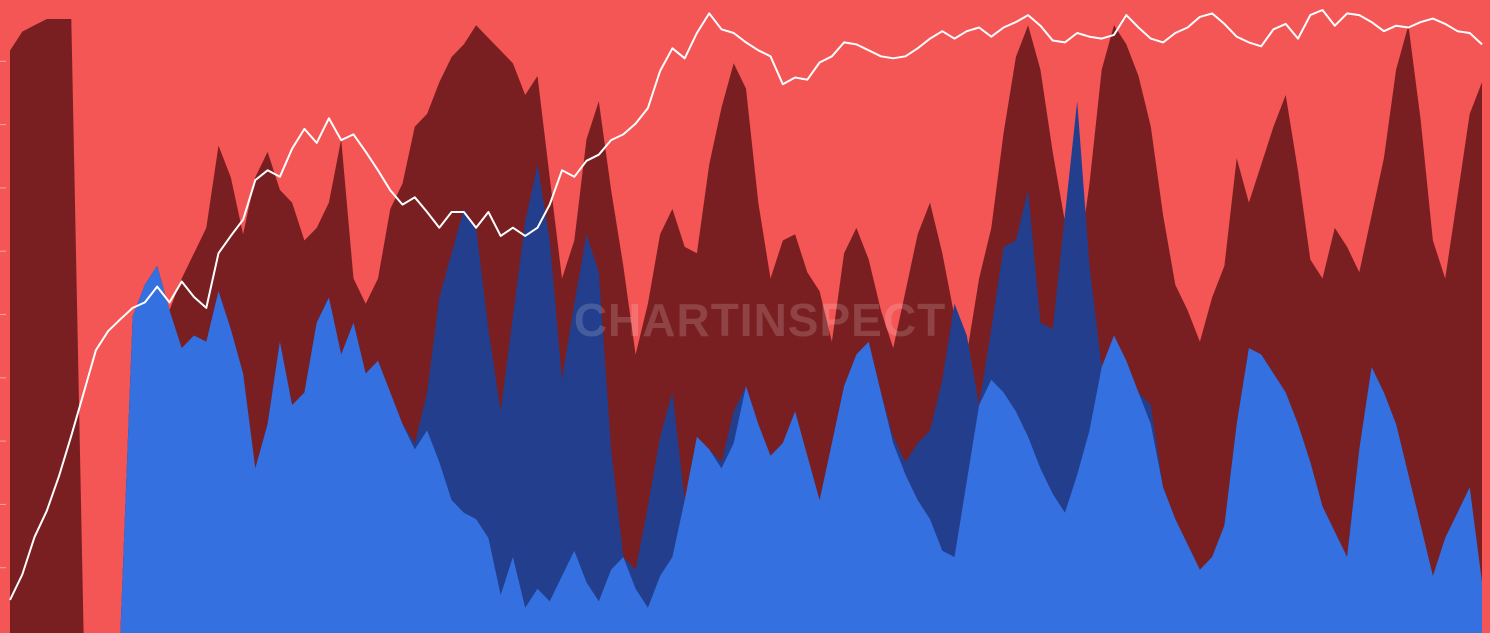 This screenshot has width=1490, height=633. Describe the element at coordinates (3, 314) in the screenshot. I see `left-axis-ticks` at that location.